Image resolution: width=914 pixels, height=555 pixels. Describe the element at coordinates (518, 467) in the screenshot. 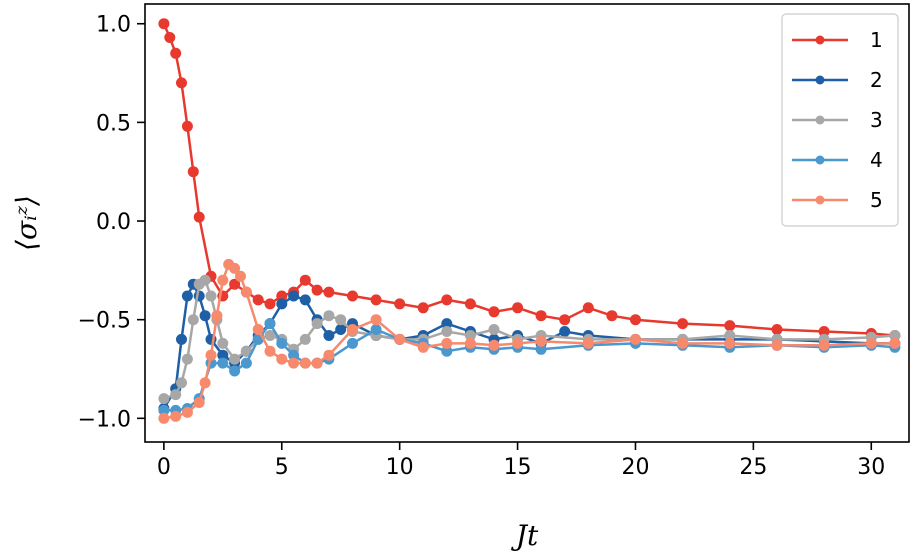

I see `x-tick-label: 15` at that location.